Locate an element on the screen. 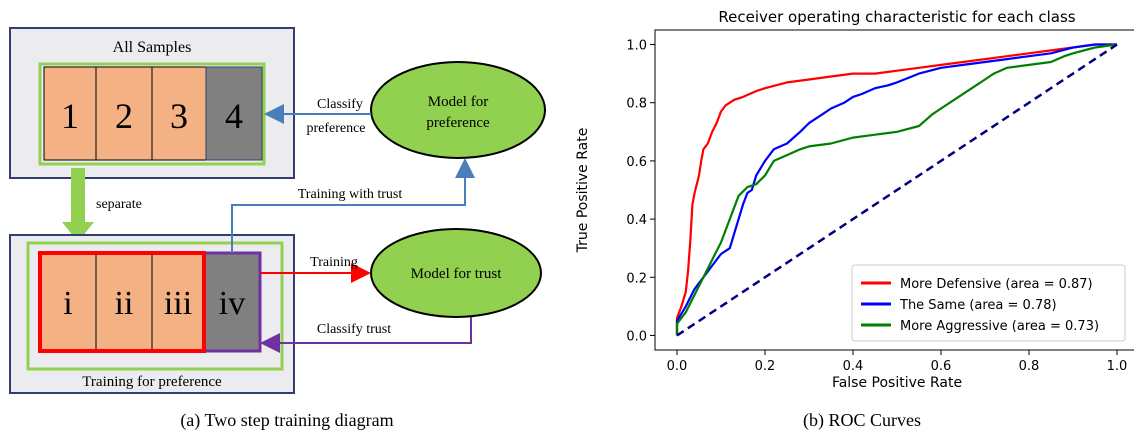 Image resolution: width=1134 pixels, height=434 pixels. training-with-trust-arrow is located at coordinates (353, 205).